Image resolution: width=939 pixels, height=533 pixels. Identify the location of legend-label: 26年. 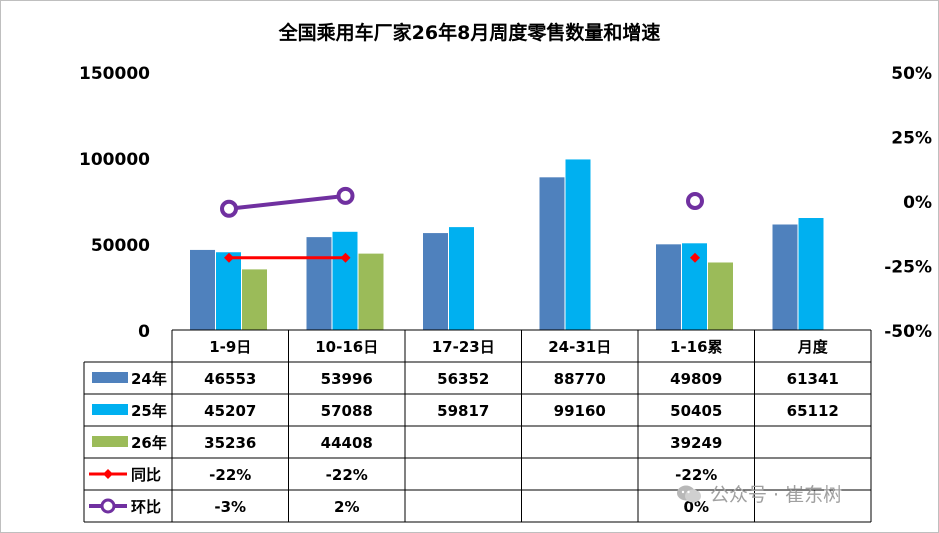
(149, 443).